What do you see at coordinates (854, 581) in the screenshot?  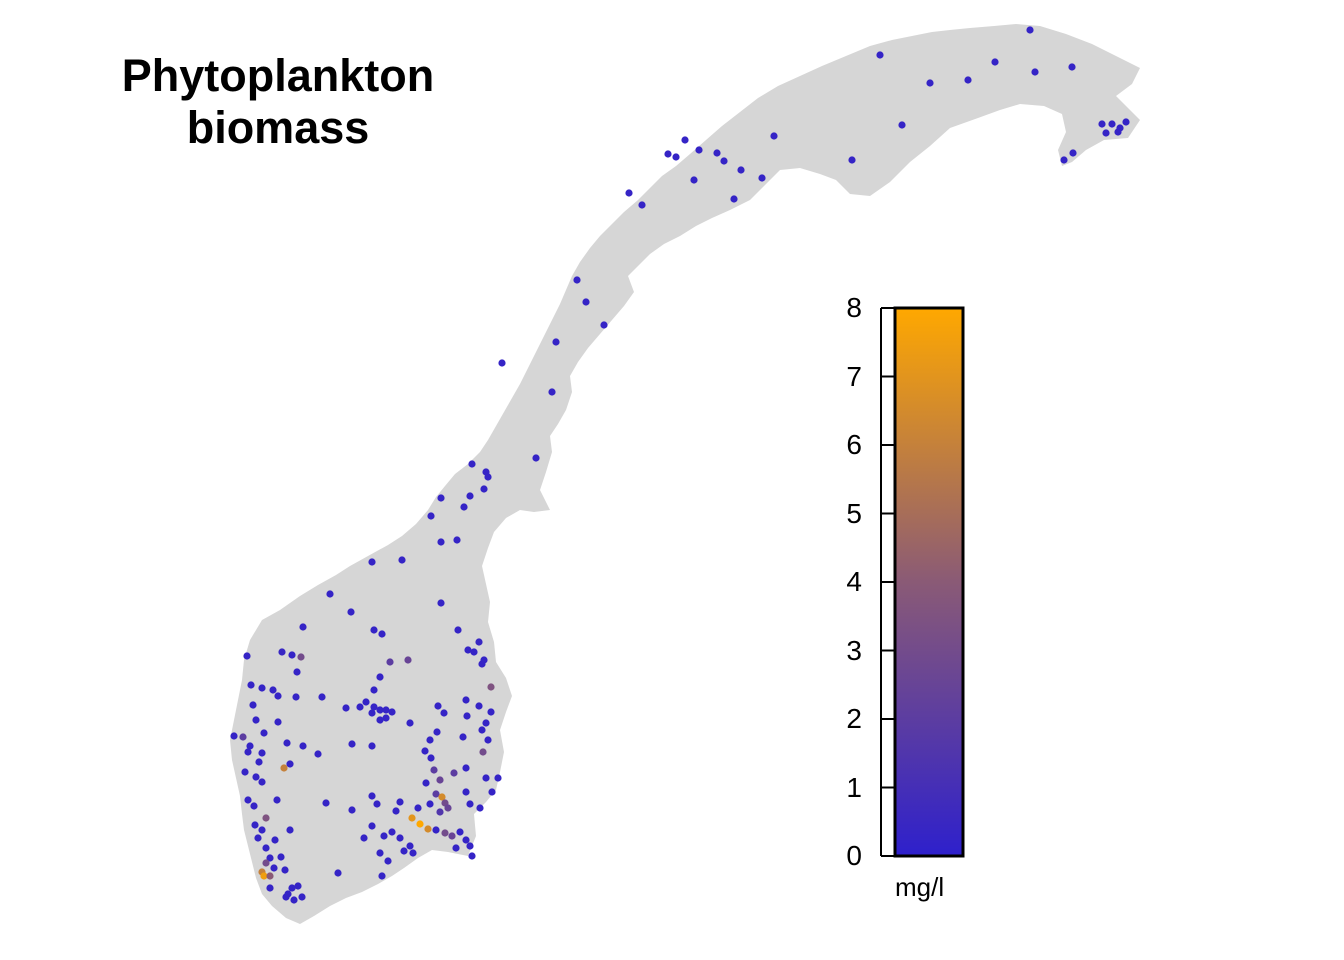 I see `legend-tick-label: 4` at bounding box center [854, 581].